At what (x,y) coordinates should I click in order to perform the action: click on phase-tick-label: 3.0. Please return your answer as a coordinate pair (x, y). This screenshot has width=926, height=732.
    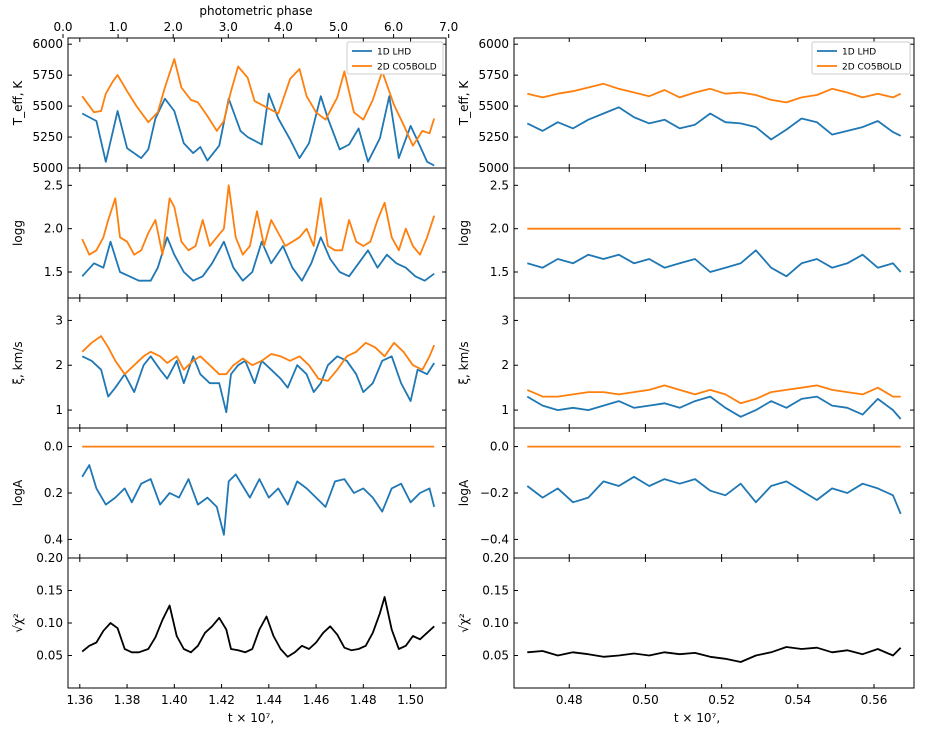
    Looking at the image, I should click on (228, 27).